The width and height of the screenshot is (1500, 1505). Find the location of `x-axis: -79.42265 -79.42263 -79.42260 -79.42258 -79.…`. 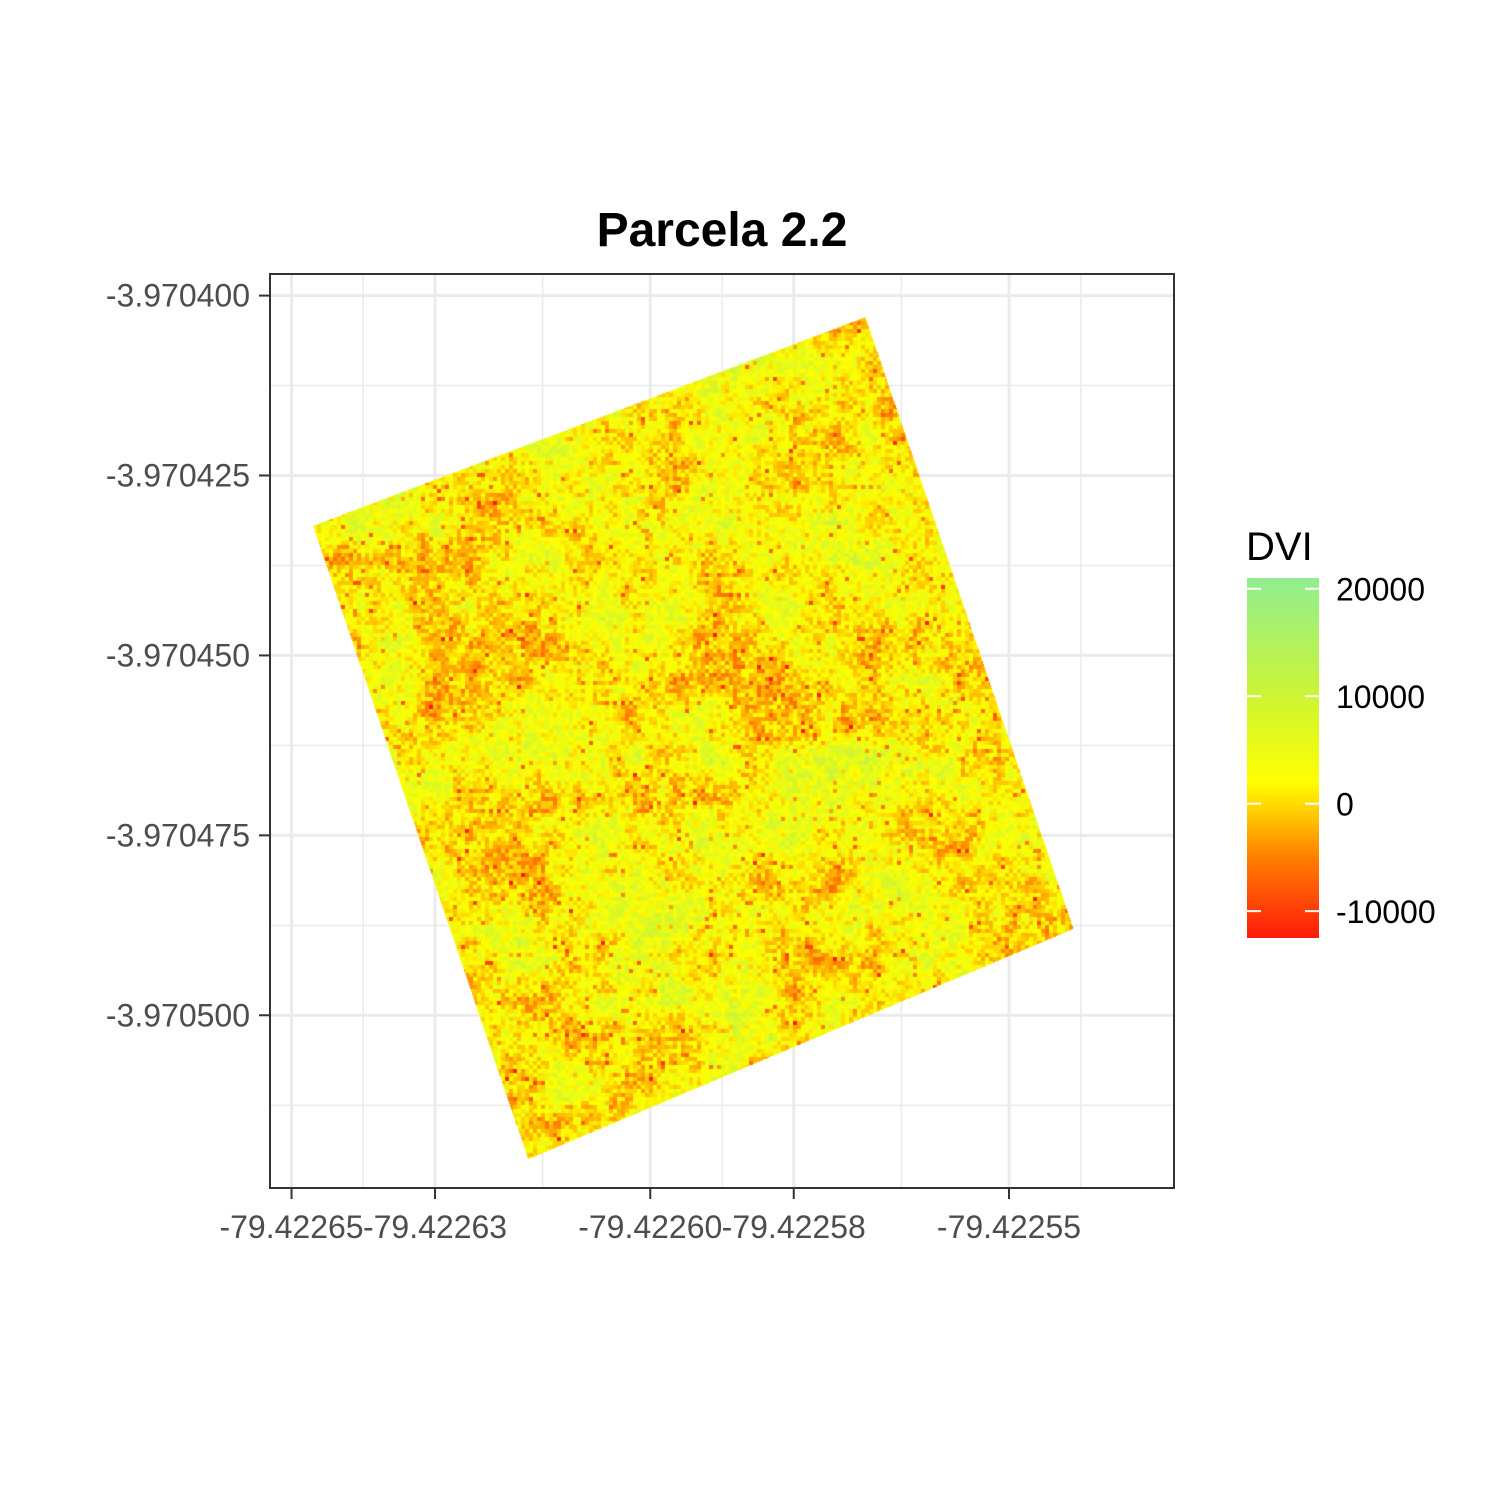

x-axis: -79.42265 -79.42263 -79.42260 -79.42258 -79.… is located at coordinates (650, 1216).